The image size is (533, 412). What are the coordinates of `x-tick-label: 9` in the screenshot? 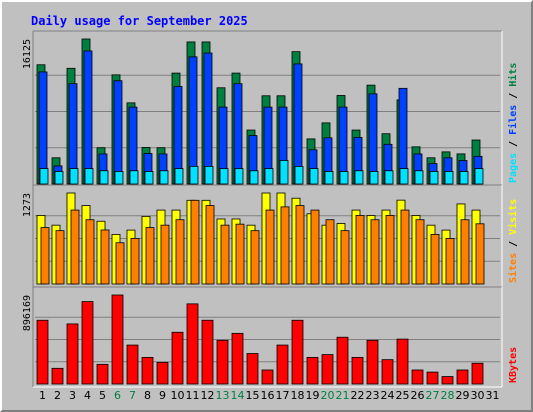 It's located at (162, 395).